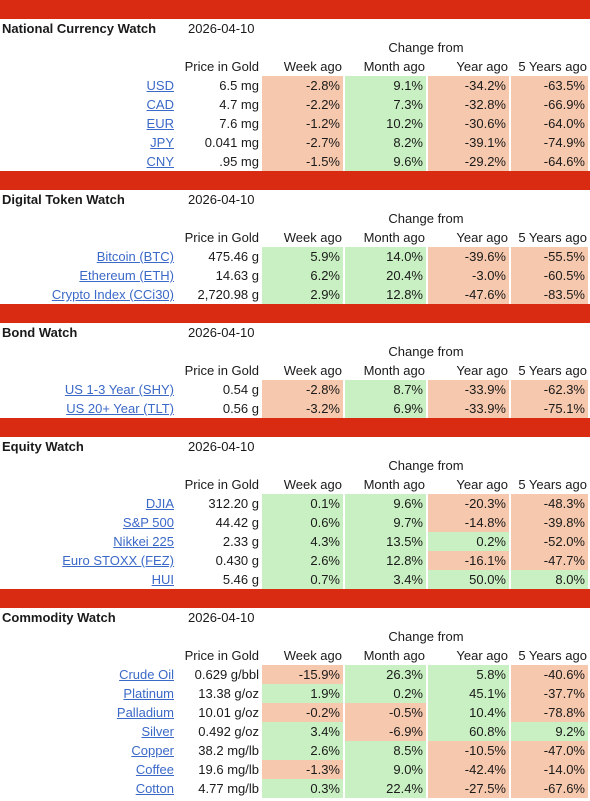 This screenshot has height=801, width=590. What do you see at coordinates (162, 579) in the screenshot?
I see `asset-link: HUI` at bounding box center [162, 579].